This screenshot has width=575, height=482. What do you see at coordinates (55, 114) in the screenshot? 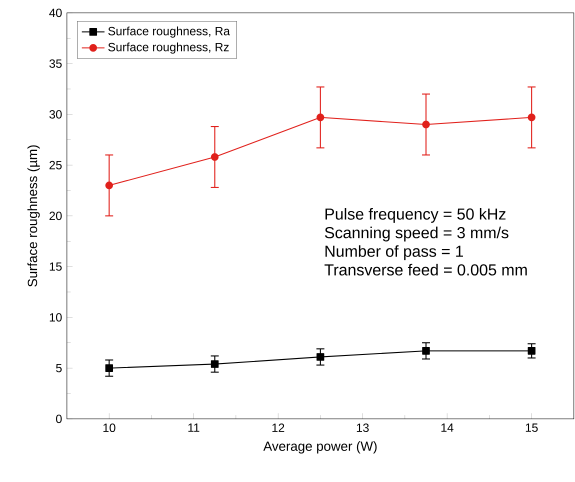
I see `y-tick-label: 30` at bounding box center [55, 114].